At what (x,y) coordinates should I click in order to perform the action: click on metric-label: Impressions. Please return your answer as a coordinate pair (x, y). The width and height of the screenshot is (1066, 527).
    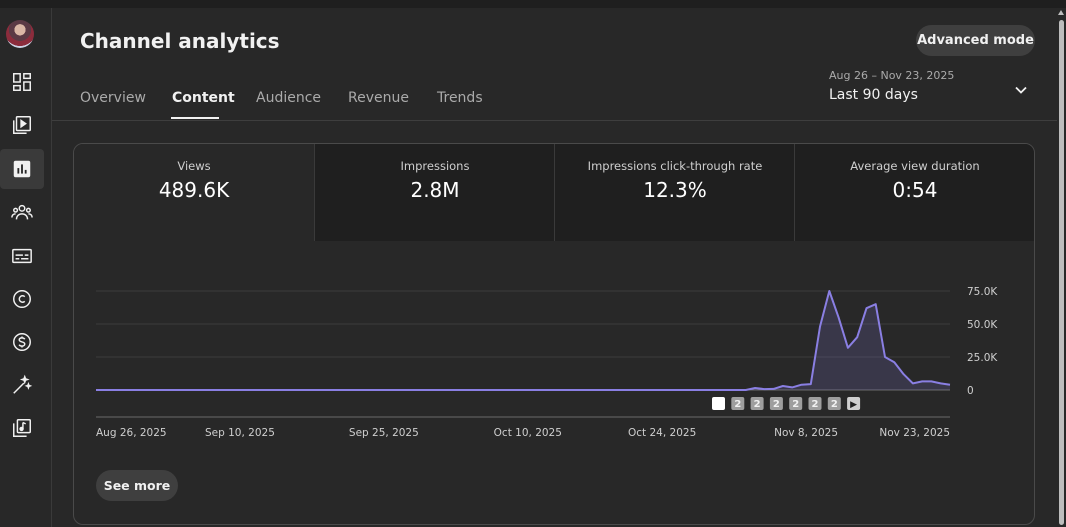
    Looking at the image, I should click on (435, 166).